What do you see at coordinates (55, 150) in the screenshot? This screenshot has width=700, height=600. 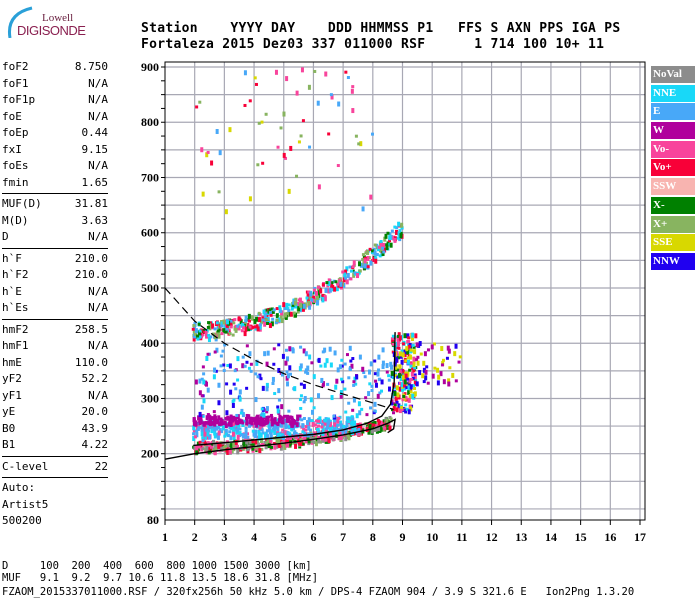 I see `param-row: fxI 9.15` at bounding box center [55, 150].